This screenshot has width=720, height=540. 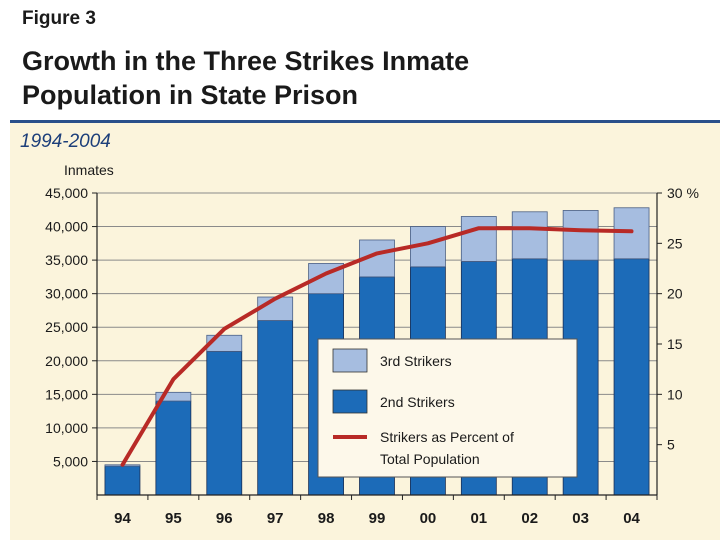 What do you see at coordinates (66, 428) in the screenshot?
I see `y-tick-label: 10,000` at bounding box center [66, 428].